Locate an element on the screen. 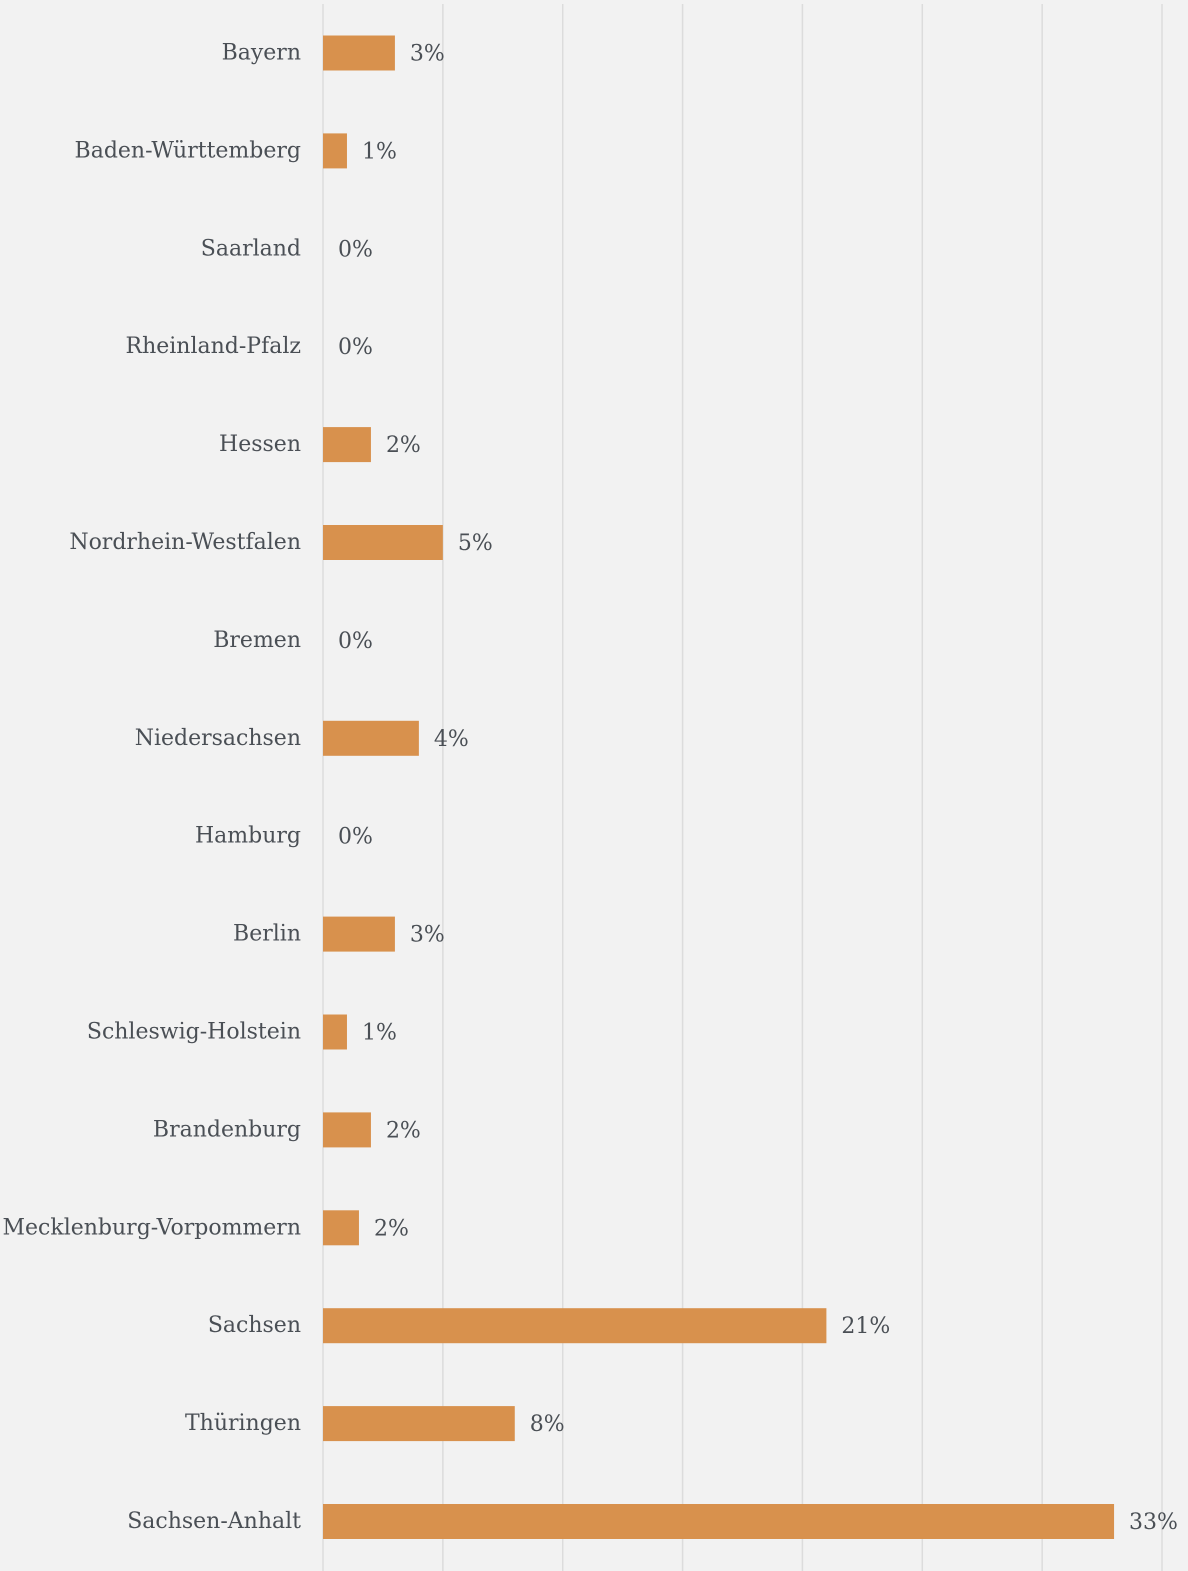 The width and height of the screenshot is (1188, 1571). category-label: Baden-Württemberg is located at coordinates (188, 150).